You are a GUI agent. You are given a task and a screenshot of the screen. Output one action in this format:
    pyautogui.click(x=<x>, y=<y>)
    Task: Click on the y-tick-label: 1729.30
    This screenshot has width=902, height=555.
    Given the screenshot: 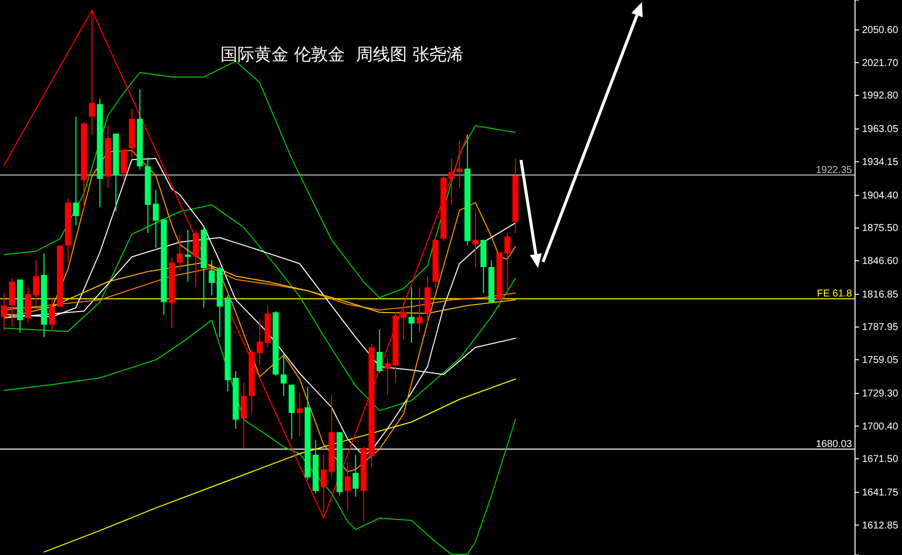 What is the action you would take?
    pyautogui.click(x=880, y=394)
    